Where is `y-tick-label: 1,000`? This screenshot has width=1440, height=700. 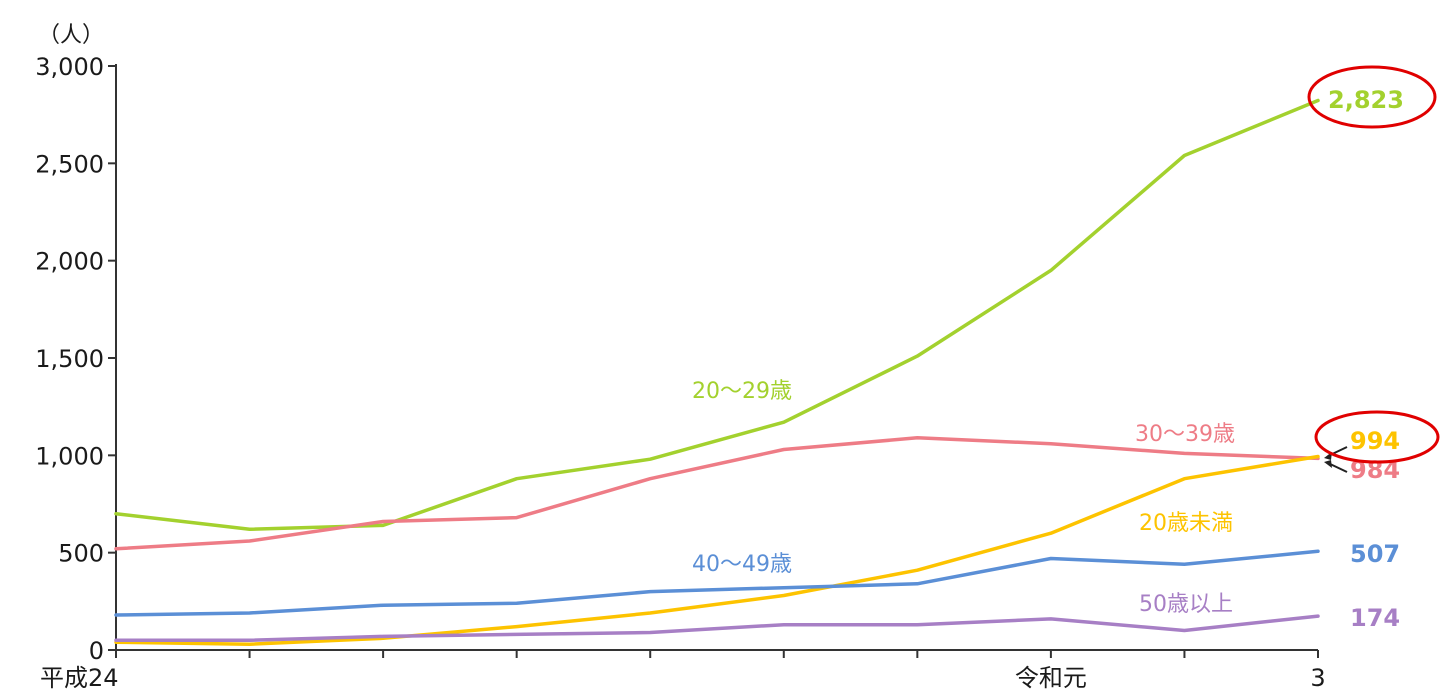
y-tick-label: 1,000 is located at coordinates (69, 456).